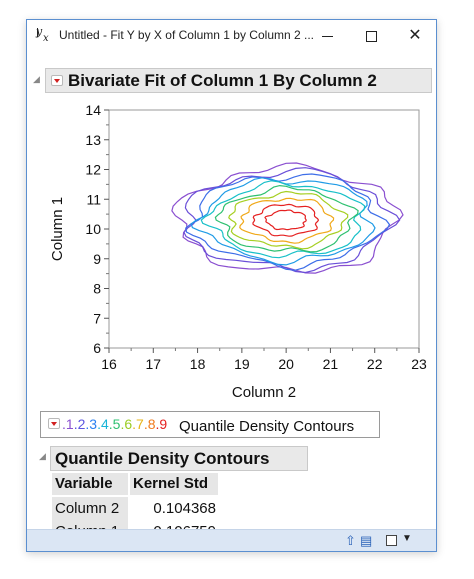 The width and height of the screenshot is (474, 579). What do you see at coordinates (162, 458) in the screenshot?
I see `qdc-title: Quantile Density Contours` at bounding box center [162, 458].